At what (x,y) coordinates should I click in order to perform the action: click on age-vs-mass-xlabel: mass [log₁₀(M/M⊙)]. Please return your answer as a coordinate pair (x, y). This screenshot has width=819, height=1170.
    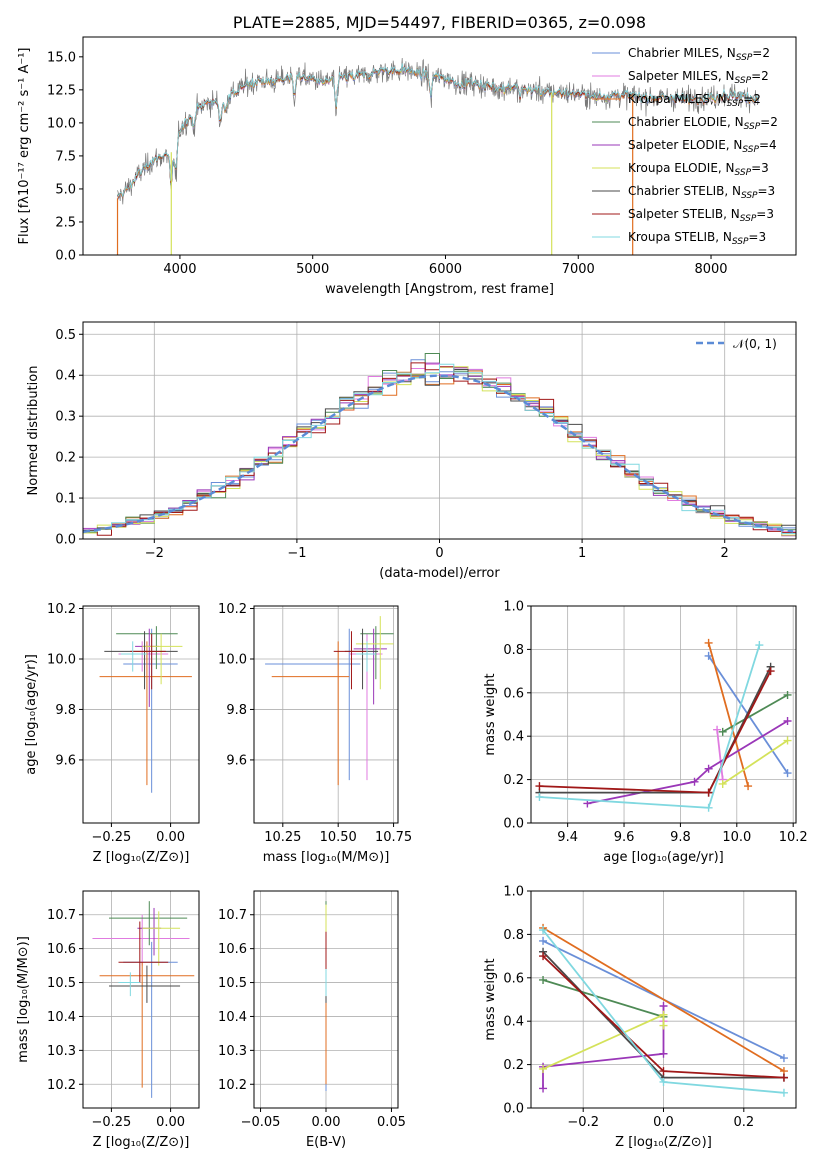
    Looking at the image, I should click on (326, 857).